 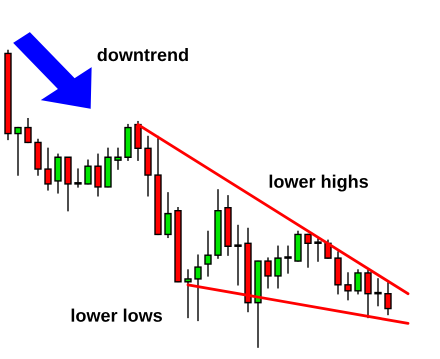 I want to click on annotation: lower lows, so click(x=117, y=315).